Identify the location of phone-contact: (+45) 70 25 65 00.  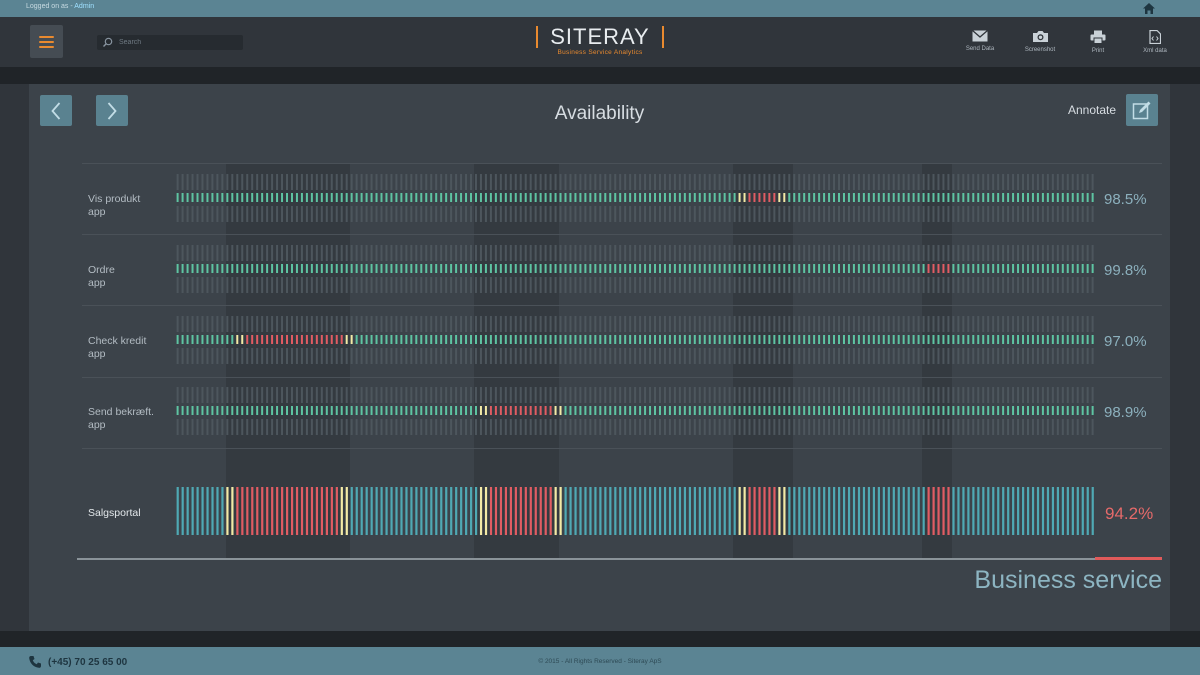
(77, 662).